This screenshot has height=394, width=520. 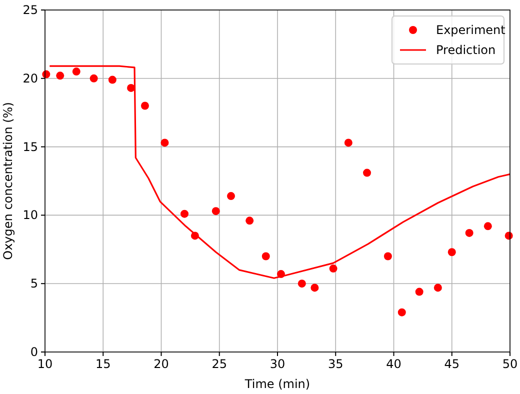 I want to click on y-tick-label: 10, so click(x=30, y=215).